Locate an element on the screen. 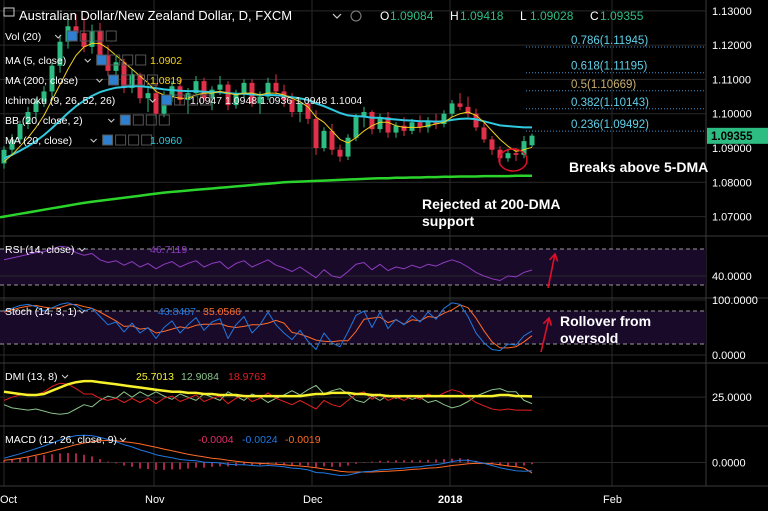  dmi-adx-line is located at coordinates (268, 388).